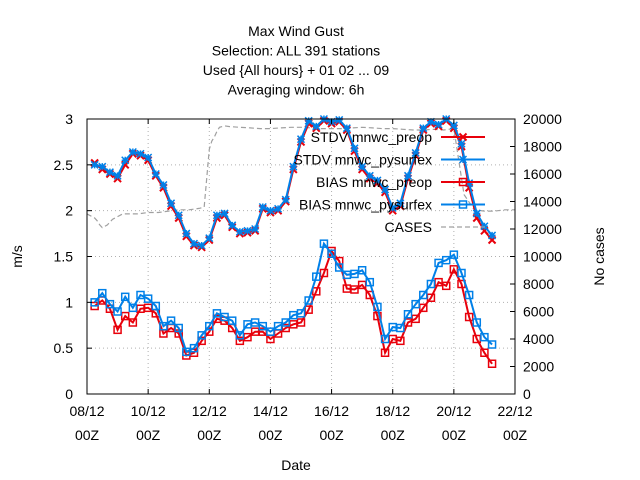 This screenshot has width=640, height=480. Describe the element at coordinates (209, 411) in the screenshot. I see `x-tick-label: 12/12` at that location.